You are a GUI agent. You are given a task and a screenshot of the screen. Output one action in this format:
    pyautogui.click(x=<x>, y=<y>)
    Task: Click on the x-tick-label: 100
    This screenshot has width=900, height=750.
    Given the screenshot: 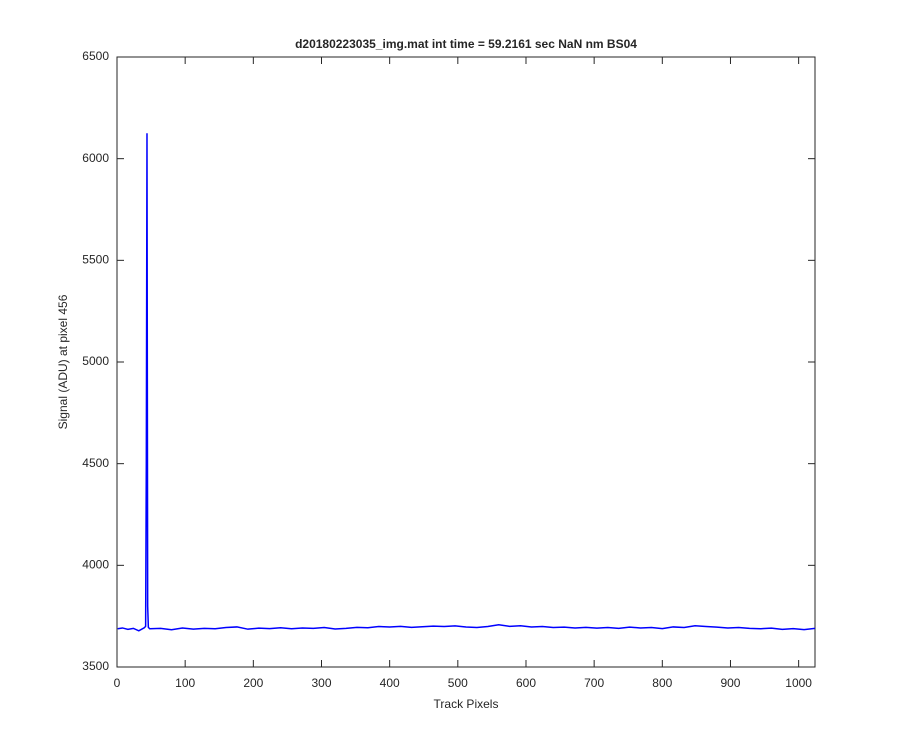 What is the action you would take?
    pyautogui.click(x=185, y=683)
    